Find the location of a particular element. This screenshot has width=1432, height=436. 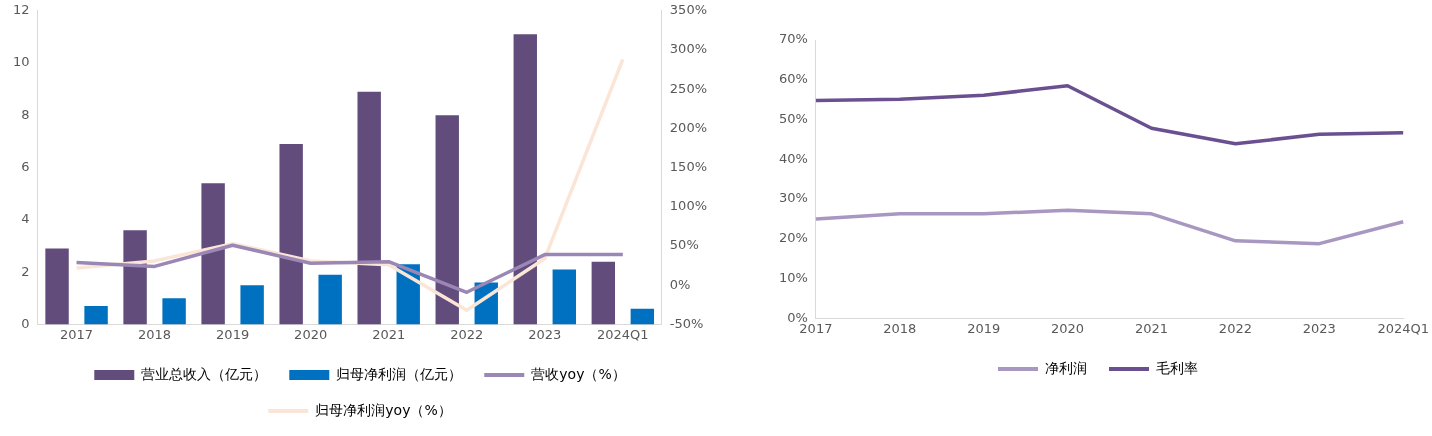

y-tick-label: 8 is located at coordinates (25, 114).